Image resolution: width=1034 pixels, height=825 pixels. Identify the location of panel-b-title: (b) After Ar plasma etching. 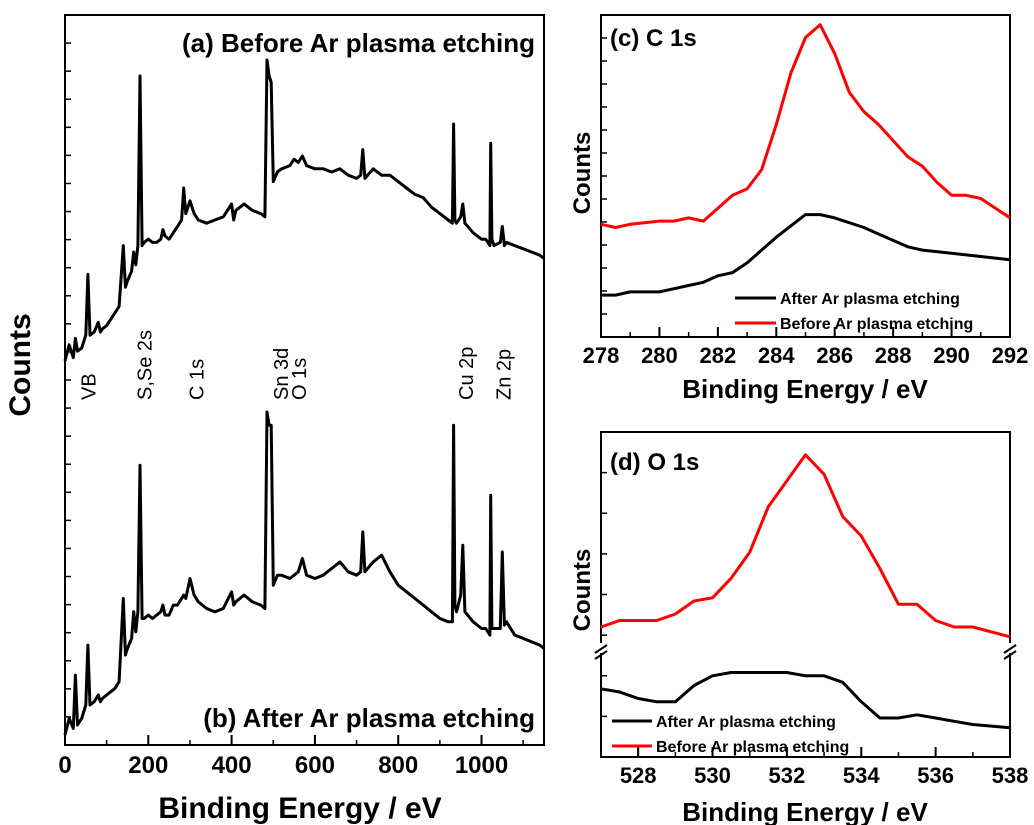
(369, 718).